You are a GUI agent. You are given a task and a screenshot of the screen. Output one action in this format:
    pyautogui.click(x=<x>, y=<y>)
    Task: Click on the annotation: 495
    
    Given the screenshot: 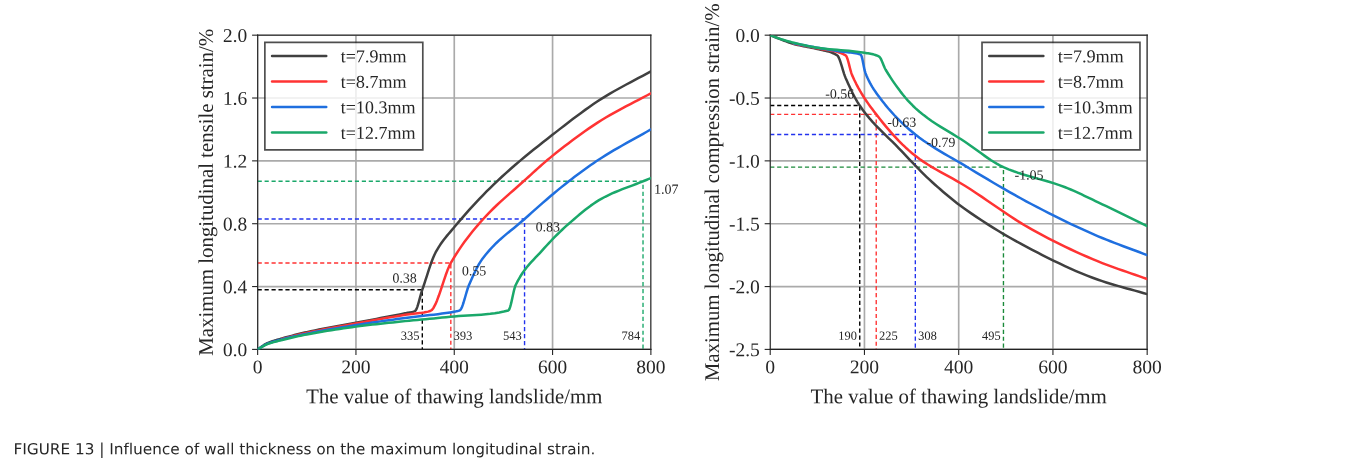 What is the action you would take?
    pyautogui.click(x=991, y=335)
    